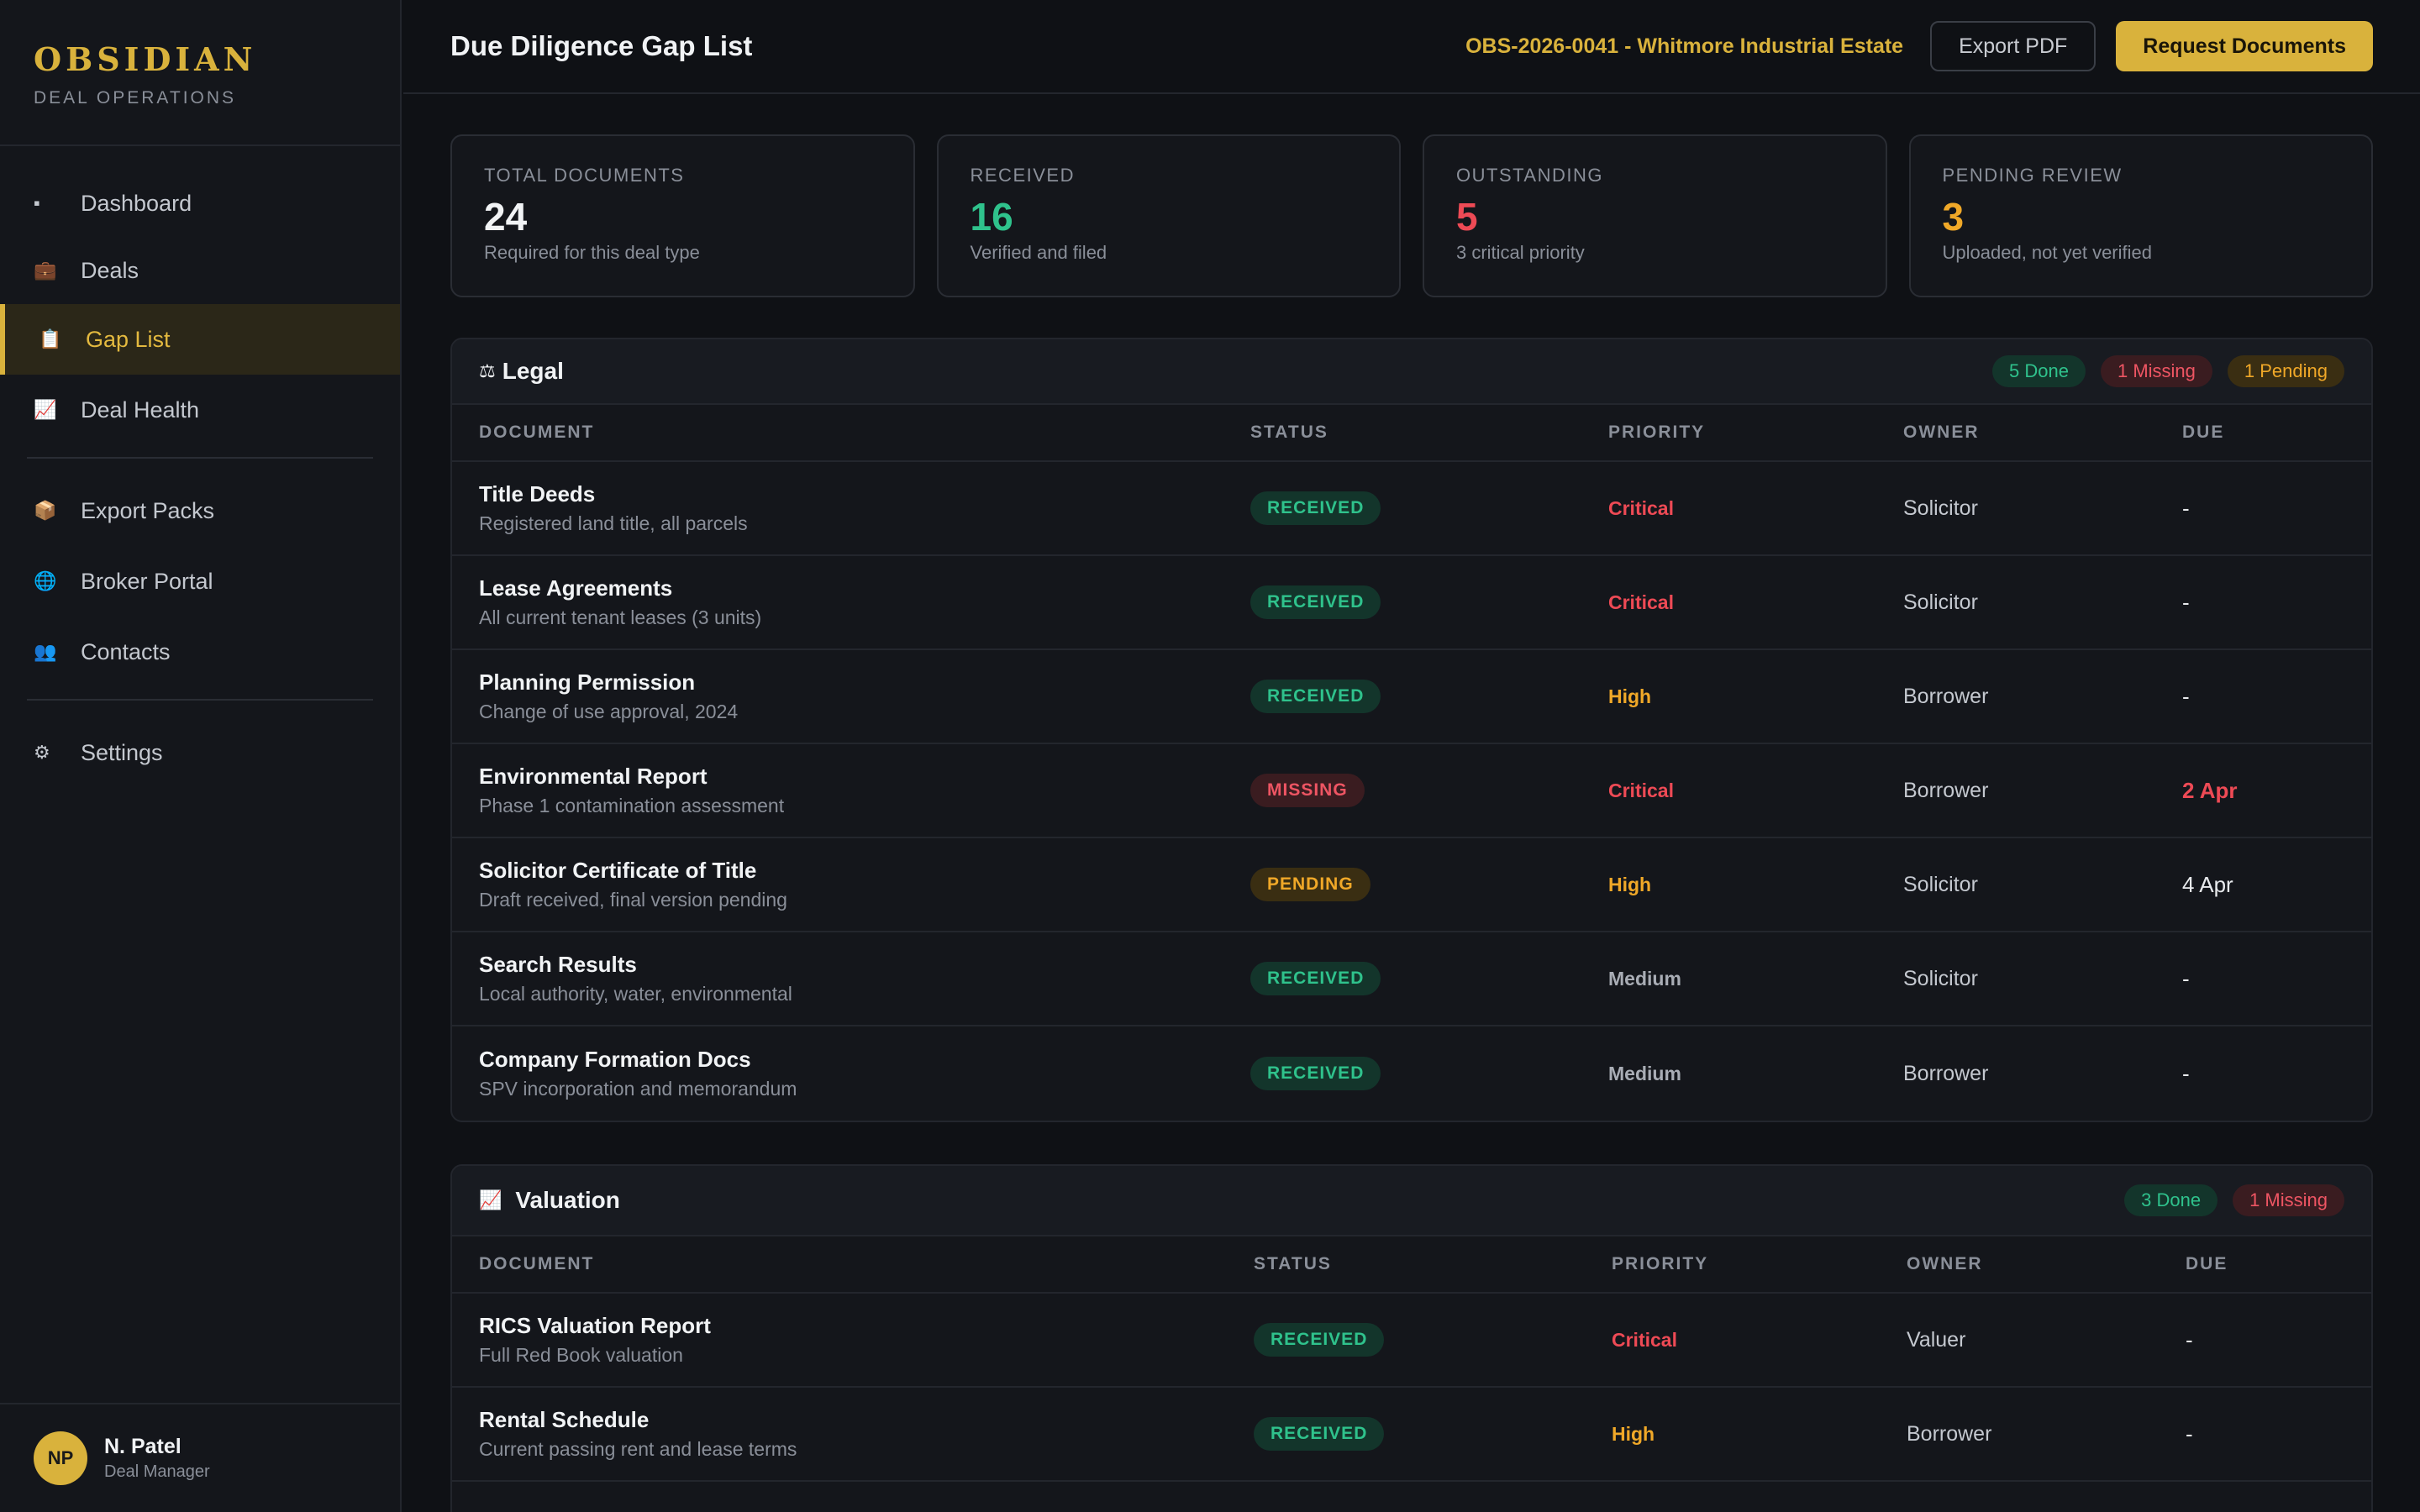  I want to click on document-name: Environmental Report, so click(593, 776).